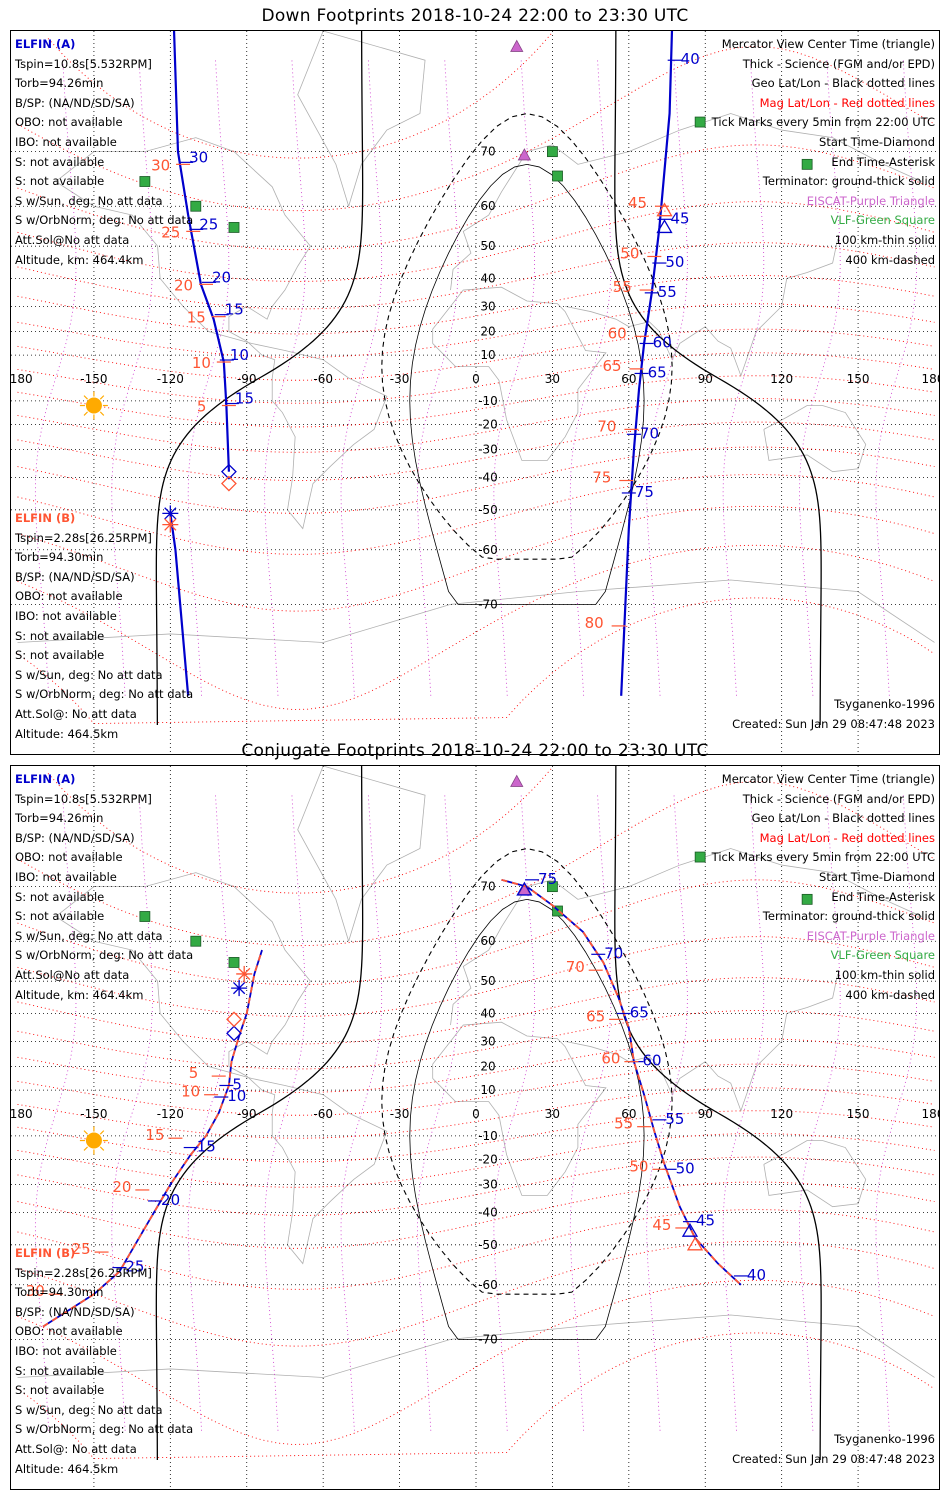  What do you see at coordinates (884, 704) in the screenshot?
I see `model-label: Tsyganenko-1996` at bounding box center [884, 704].